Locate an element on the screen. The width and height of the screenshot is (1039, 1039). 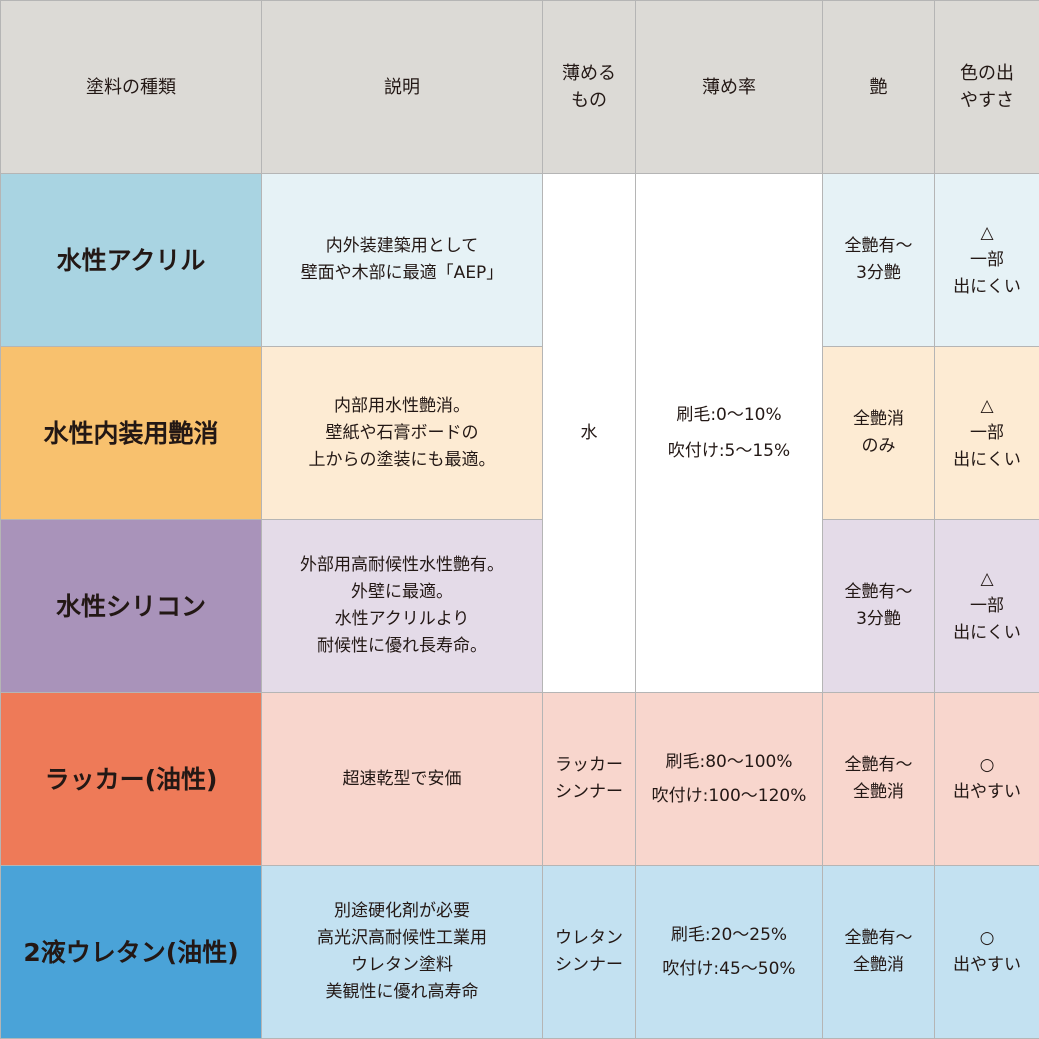
header-gloss: 艶 is located at coordinates (878, 87).